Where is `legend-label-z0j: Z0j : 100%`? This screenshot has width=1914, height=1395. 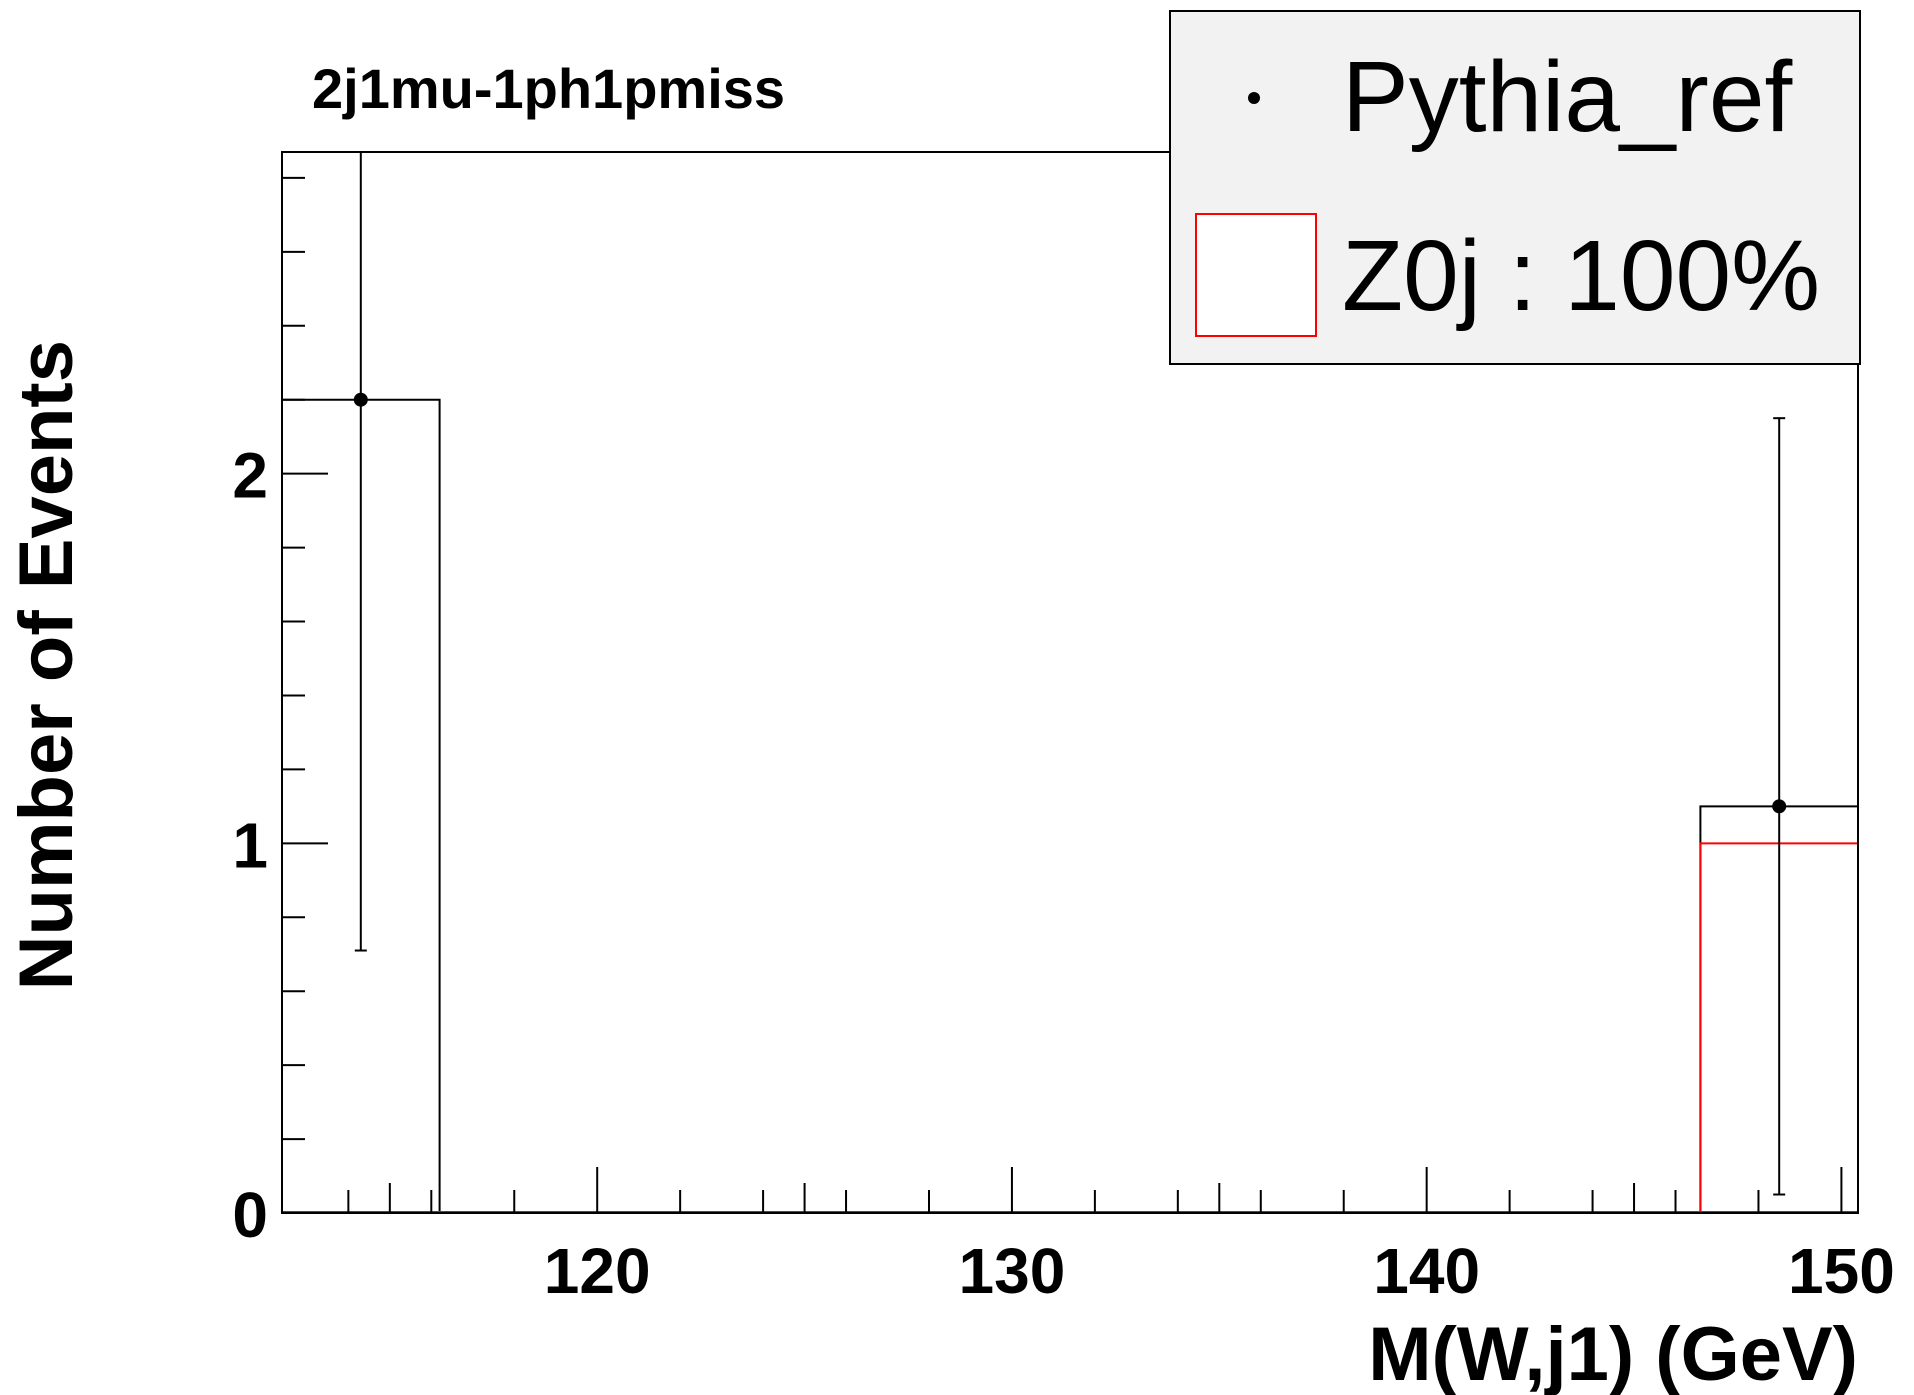
legend-label-z0j: Z0j : 100% is located at coordinates (1581, 276).